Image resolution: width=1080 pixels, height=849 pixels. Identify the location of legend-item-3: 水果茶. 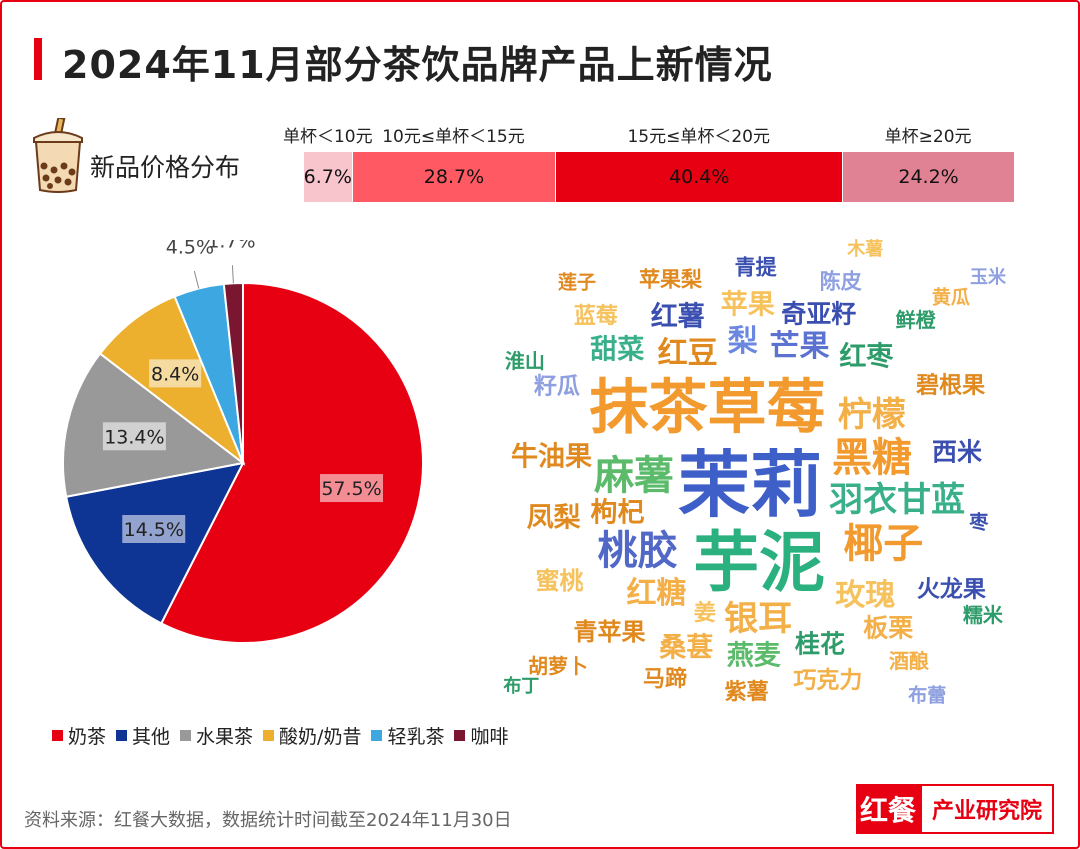
(216, 735).